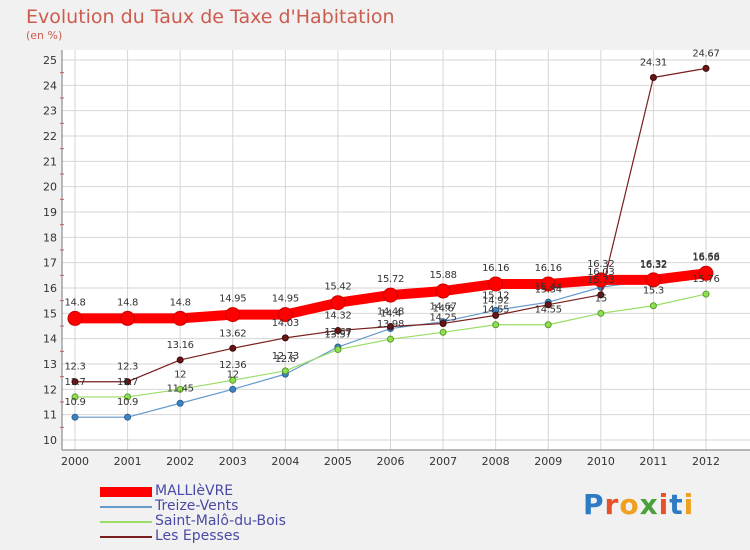 Image resolution: width=750 pixels, height=550 pixels. I want to click on data-label: 11.45, so click(180, 388).